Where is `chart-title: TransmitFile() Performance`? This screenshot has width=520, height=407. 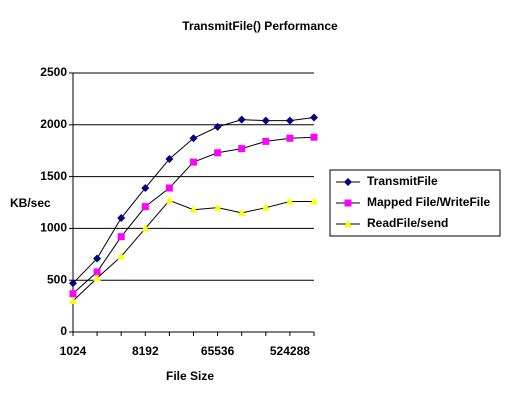
chart-title: TransmitFile() Performance is located at coordinates (260, 26).